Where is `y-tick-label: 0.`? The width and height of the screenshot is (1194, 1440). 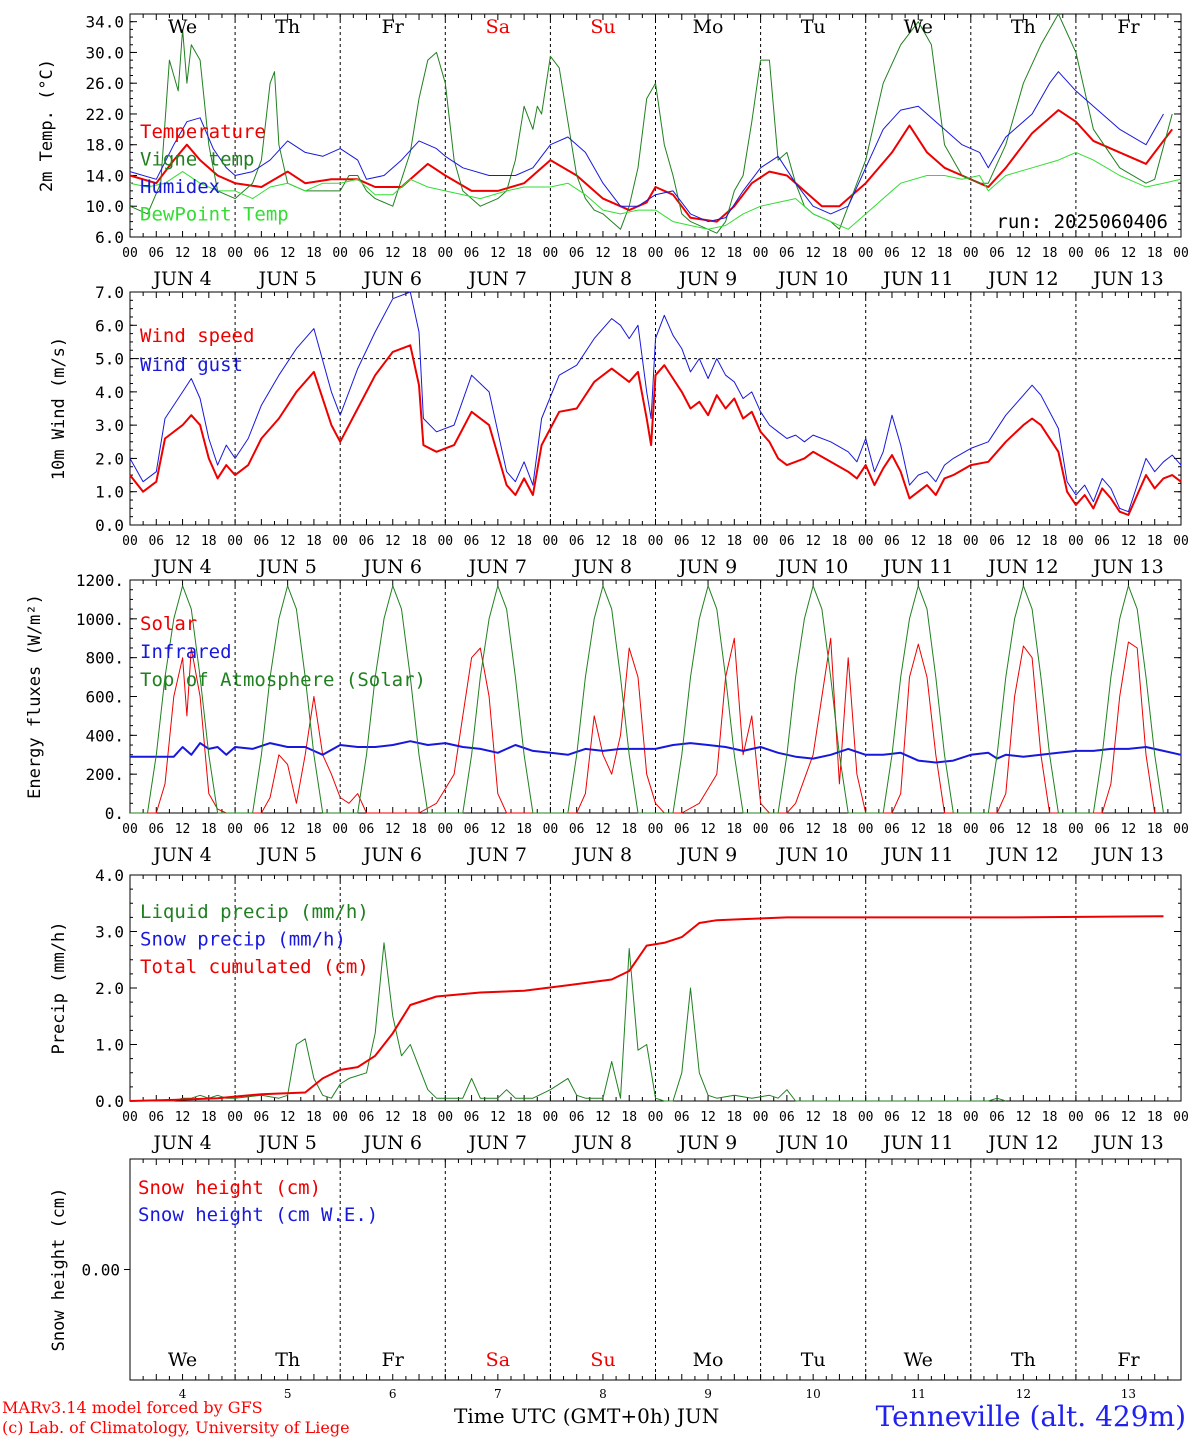
y-tick-label: 0. is located at coordinates (114, 813).